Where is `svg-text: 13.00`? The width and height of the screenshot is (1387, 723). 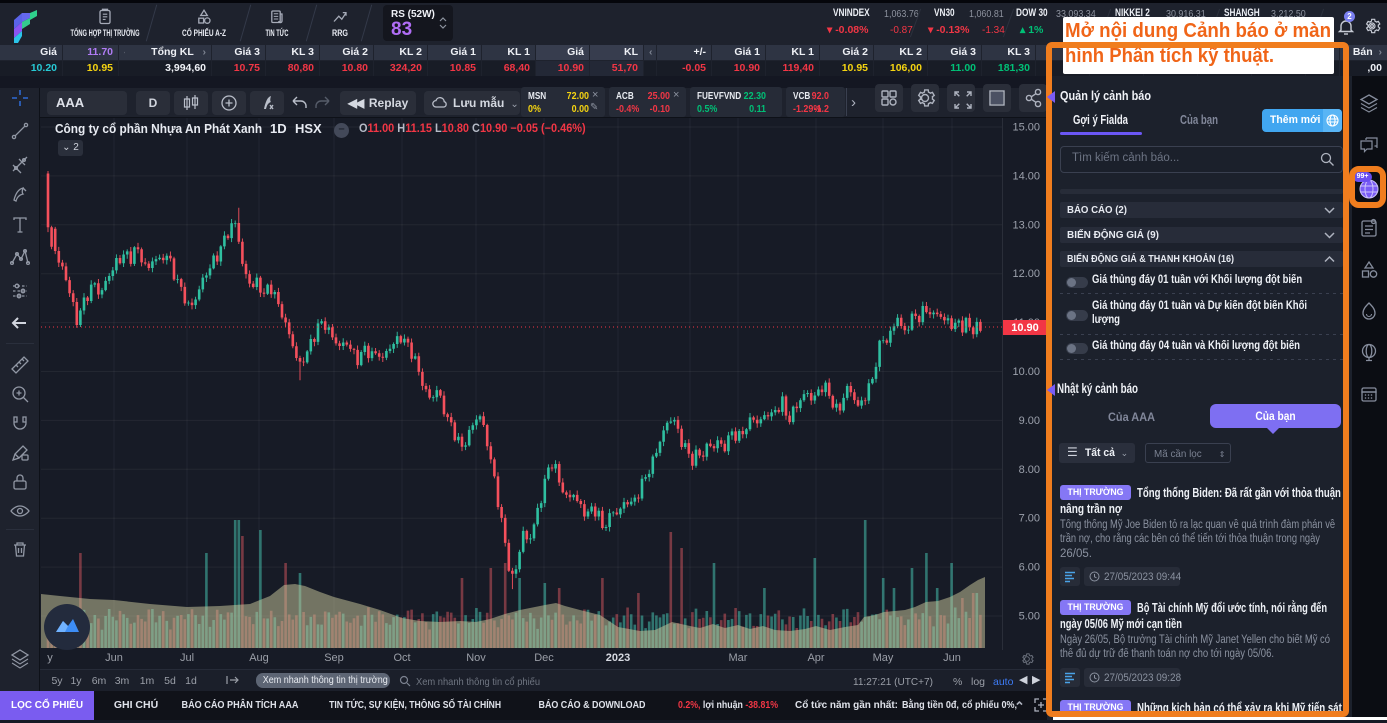 svg-text: 13.00 is located at coordinates (1026, 225).